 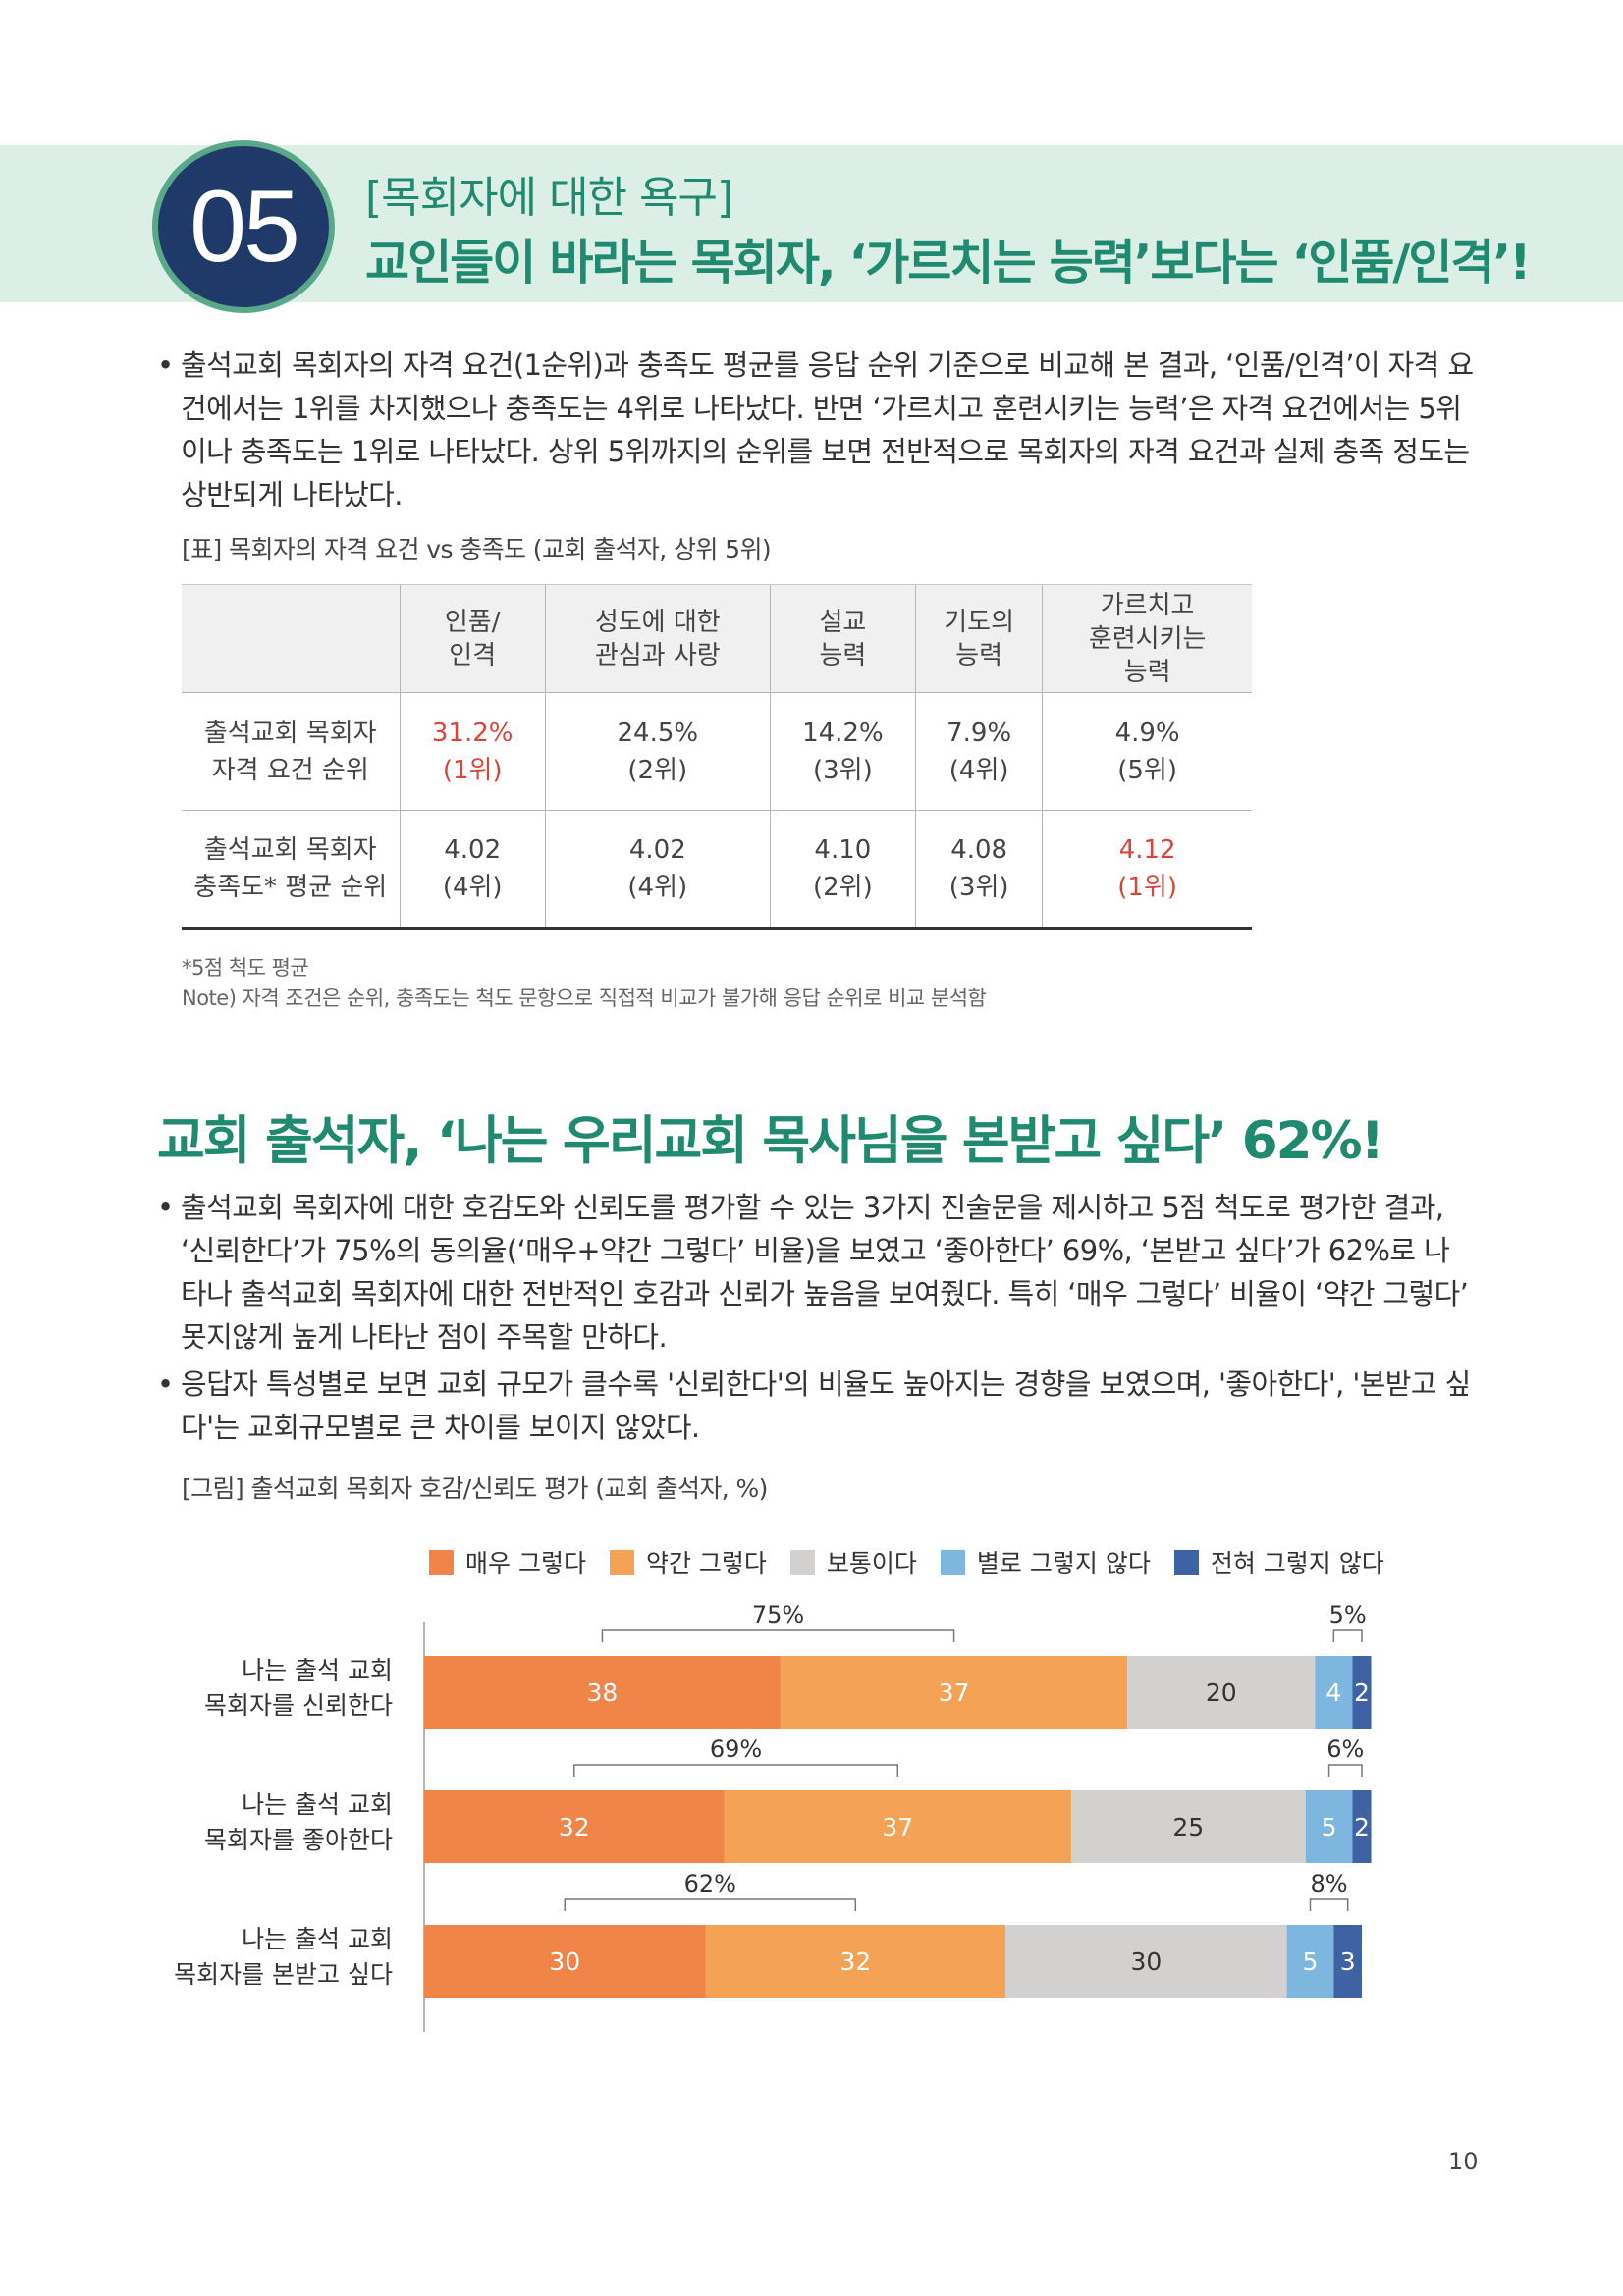 What do you see at coordinates (245, 968) in the screenshot?
I see `table-note-scale: *5점 척도 평균` at bounding box center [245, 968].